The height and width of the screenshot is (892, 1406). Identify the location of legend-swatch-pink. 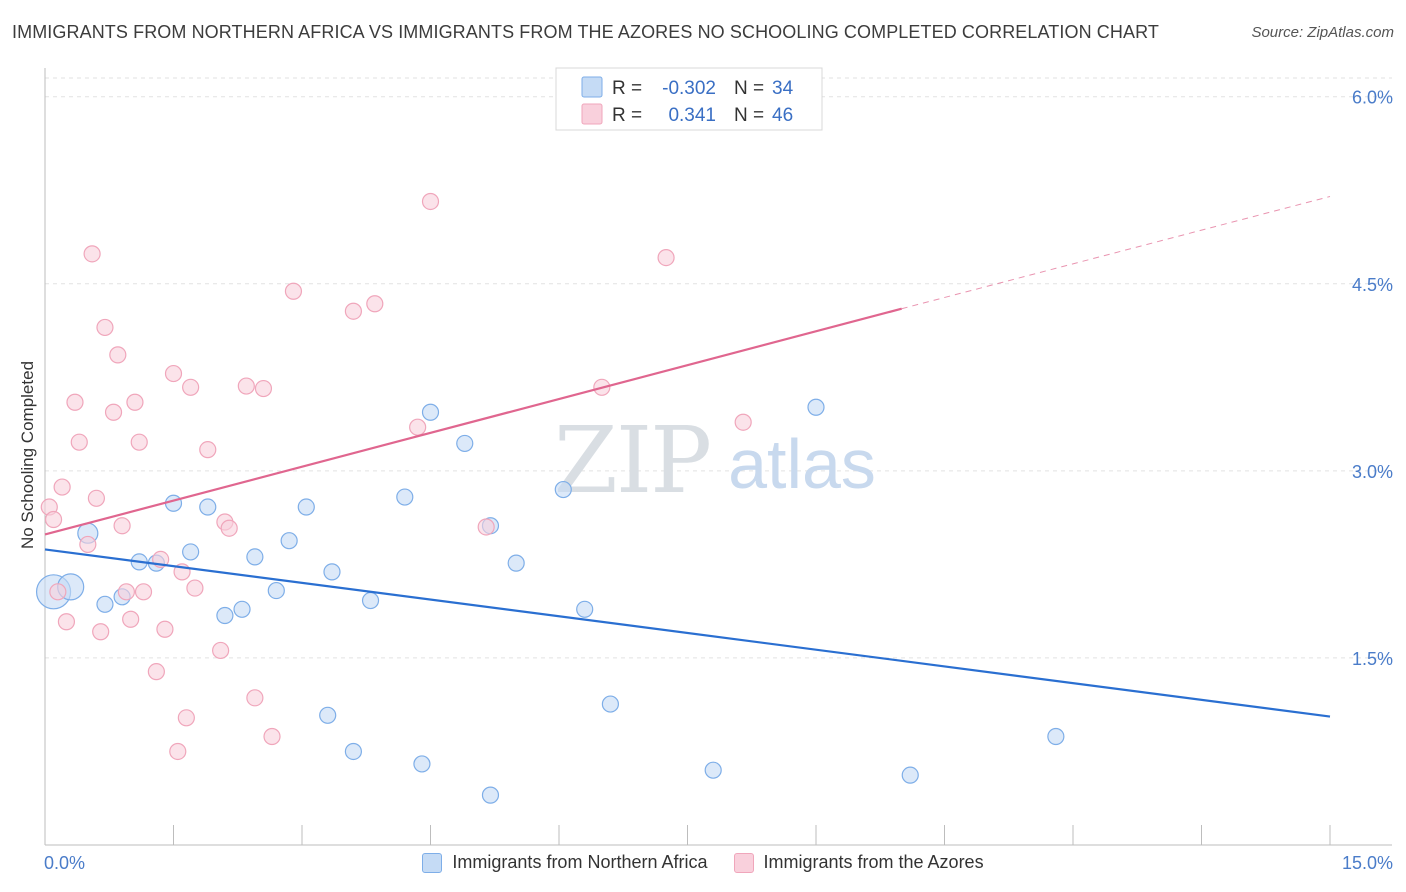
(592, 114).